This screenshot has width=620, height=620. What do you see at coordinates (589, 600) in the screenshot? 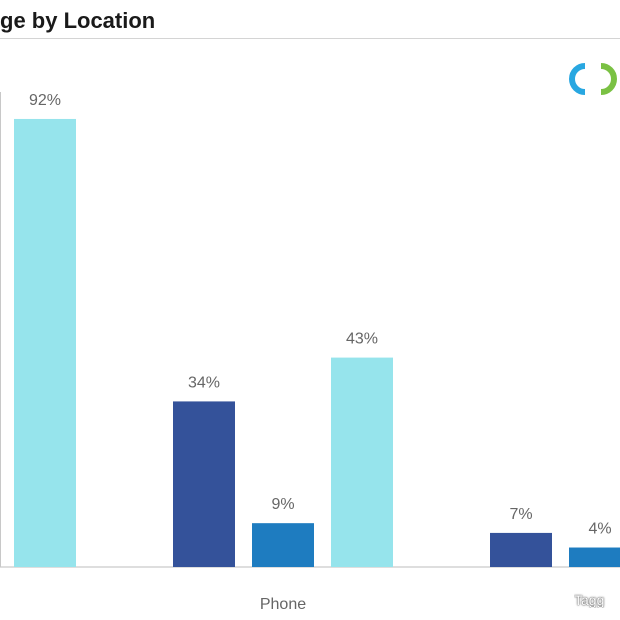
I see `watermark-text: Tagg` at bounding box center [589, 600].